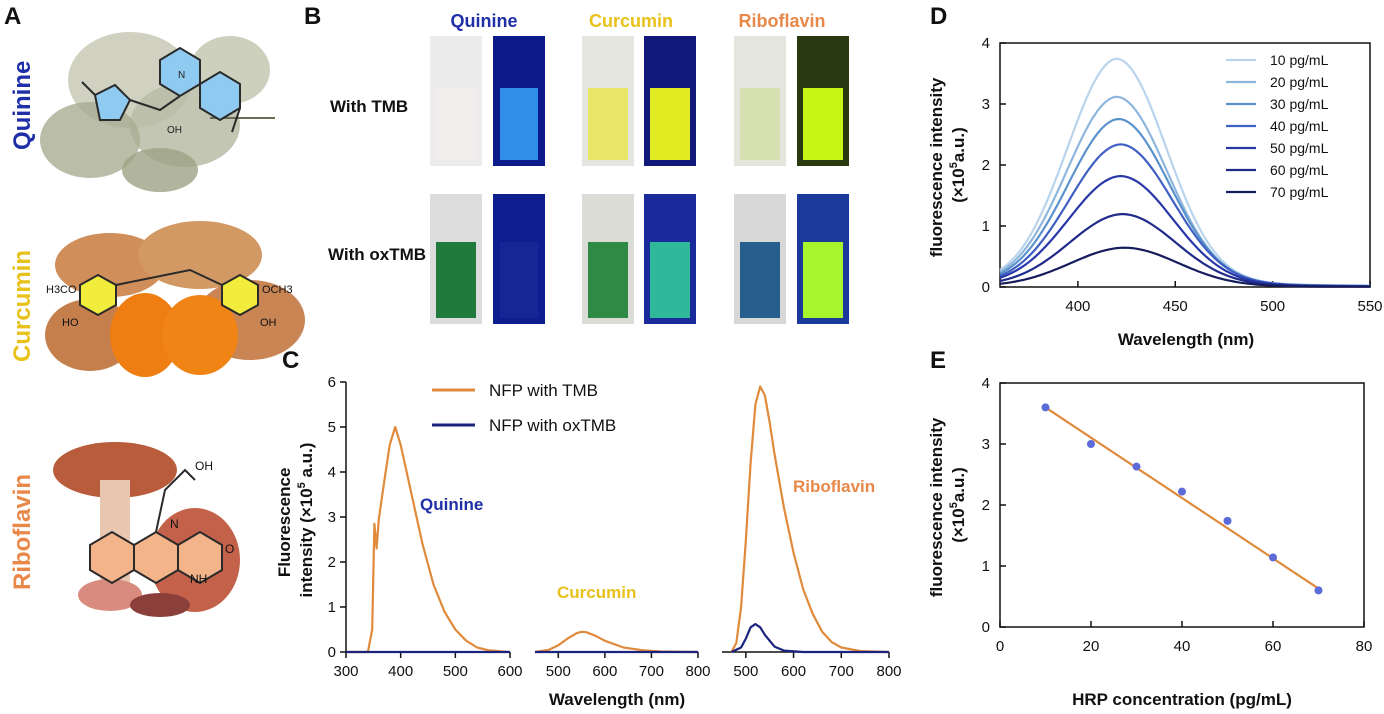  I want to click on c-ytick-label: 2, so click(332, 562).